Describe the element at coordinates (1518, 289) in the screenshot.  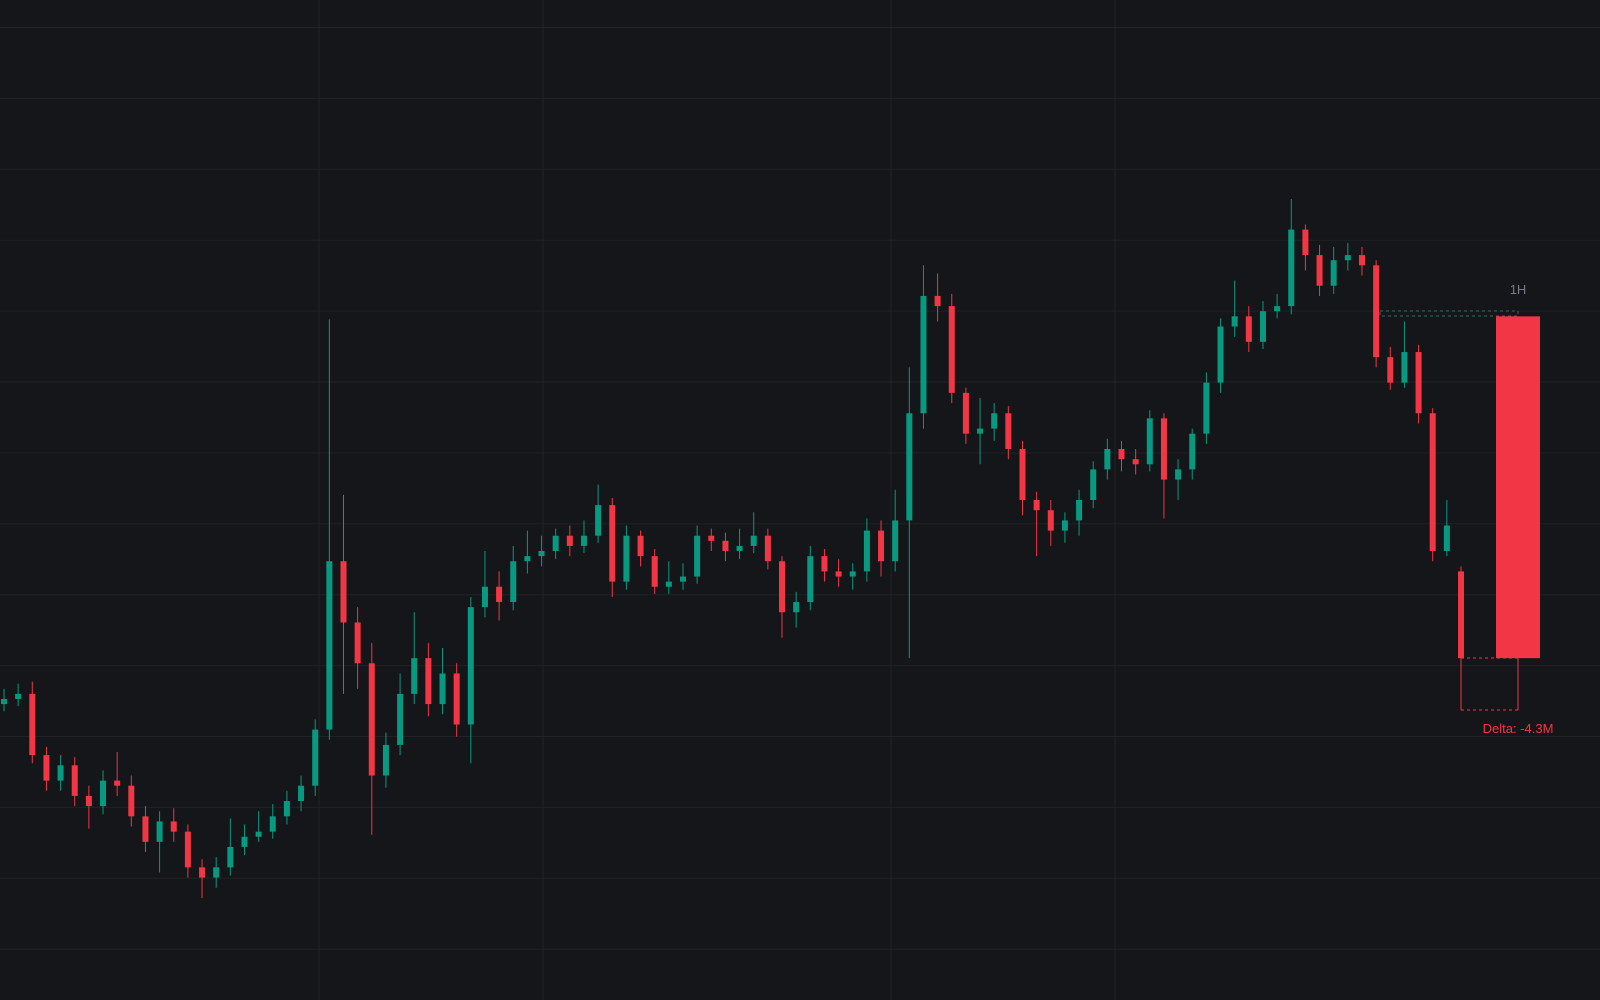
I see `timeframe-label: 1H` at that location.